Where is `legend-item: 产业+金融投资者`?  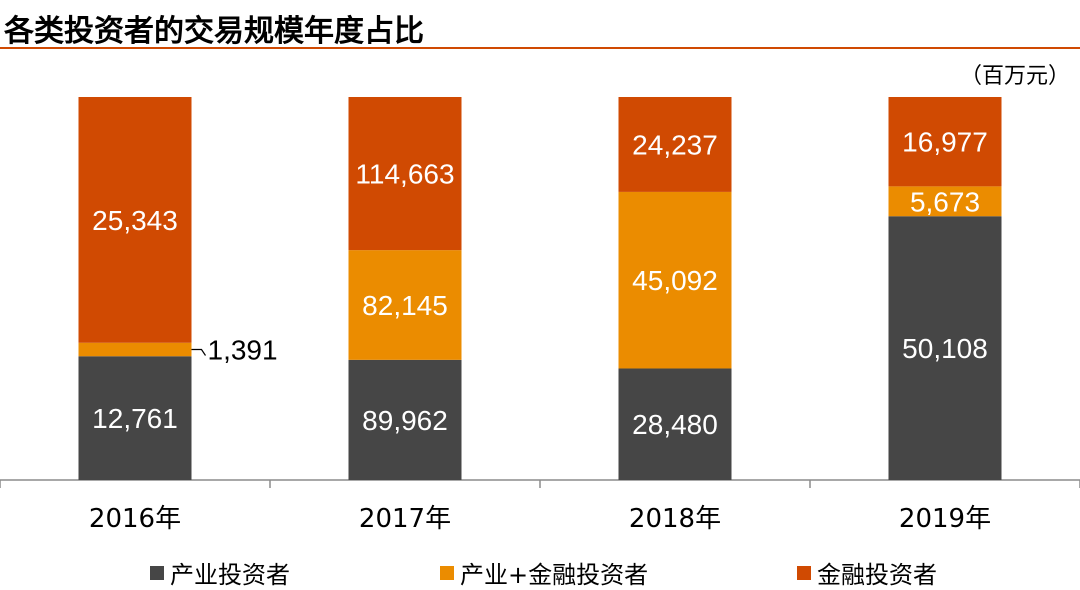
legend-item: 产业+金融投资者 is located at coordinates (544, 572).